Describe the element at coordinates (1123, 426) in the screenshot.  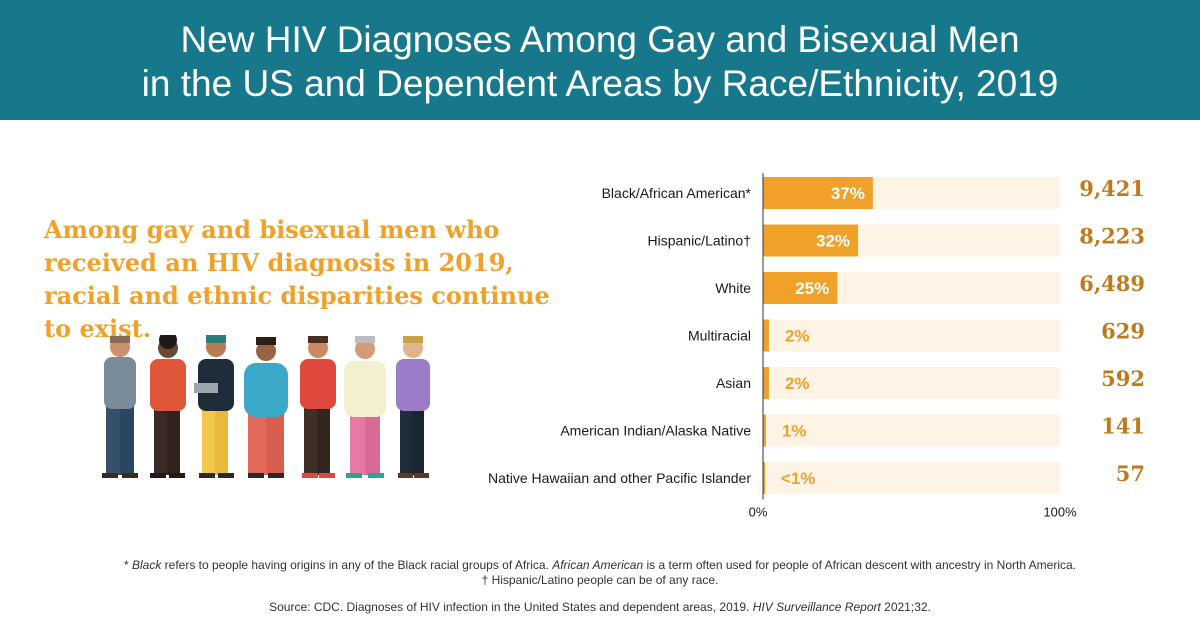
I see `count-label: 141` at that location.